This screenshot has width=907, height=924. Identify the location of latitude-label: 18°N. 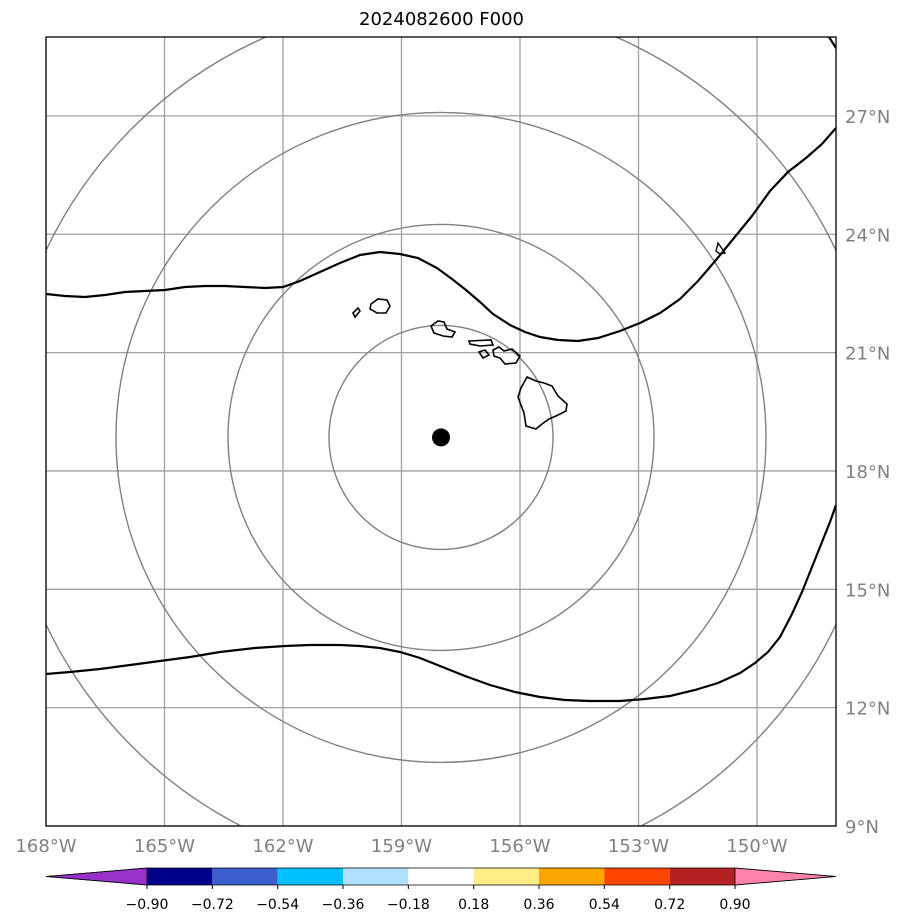
(867, 472).